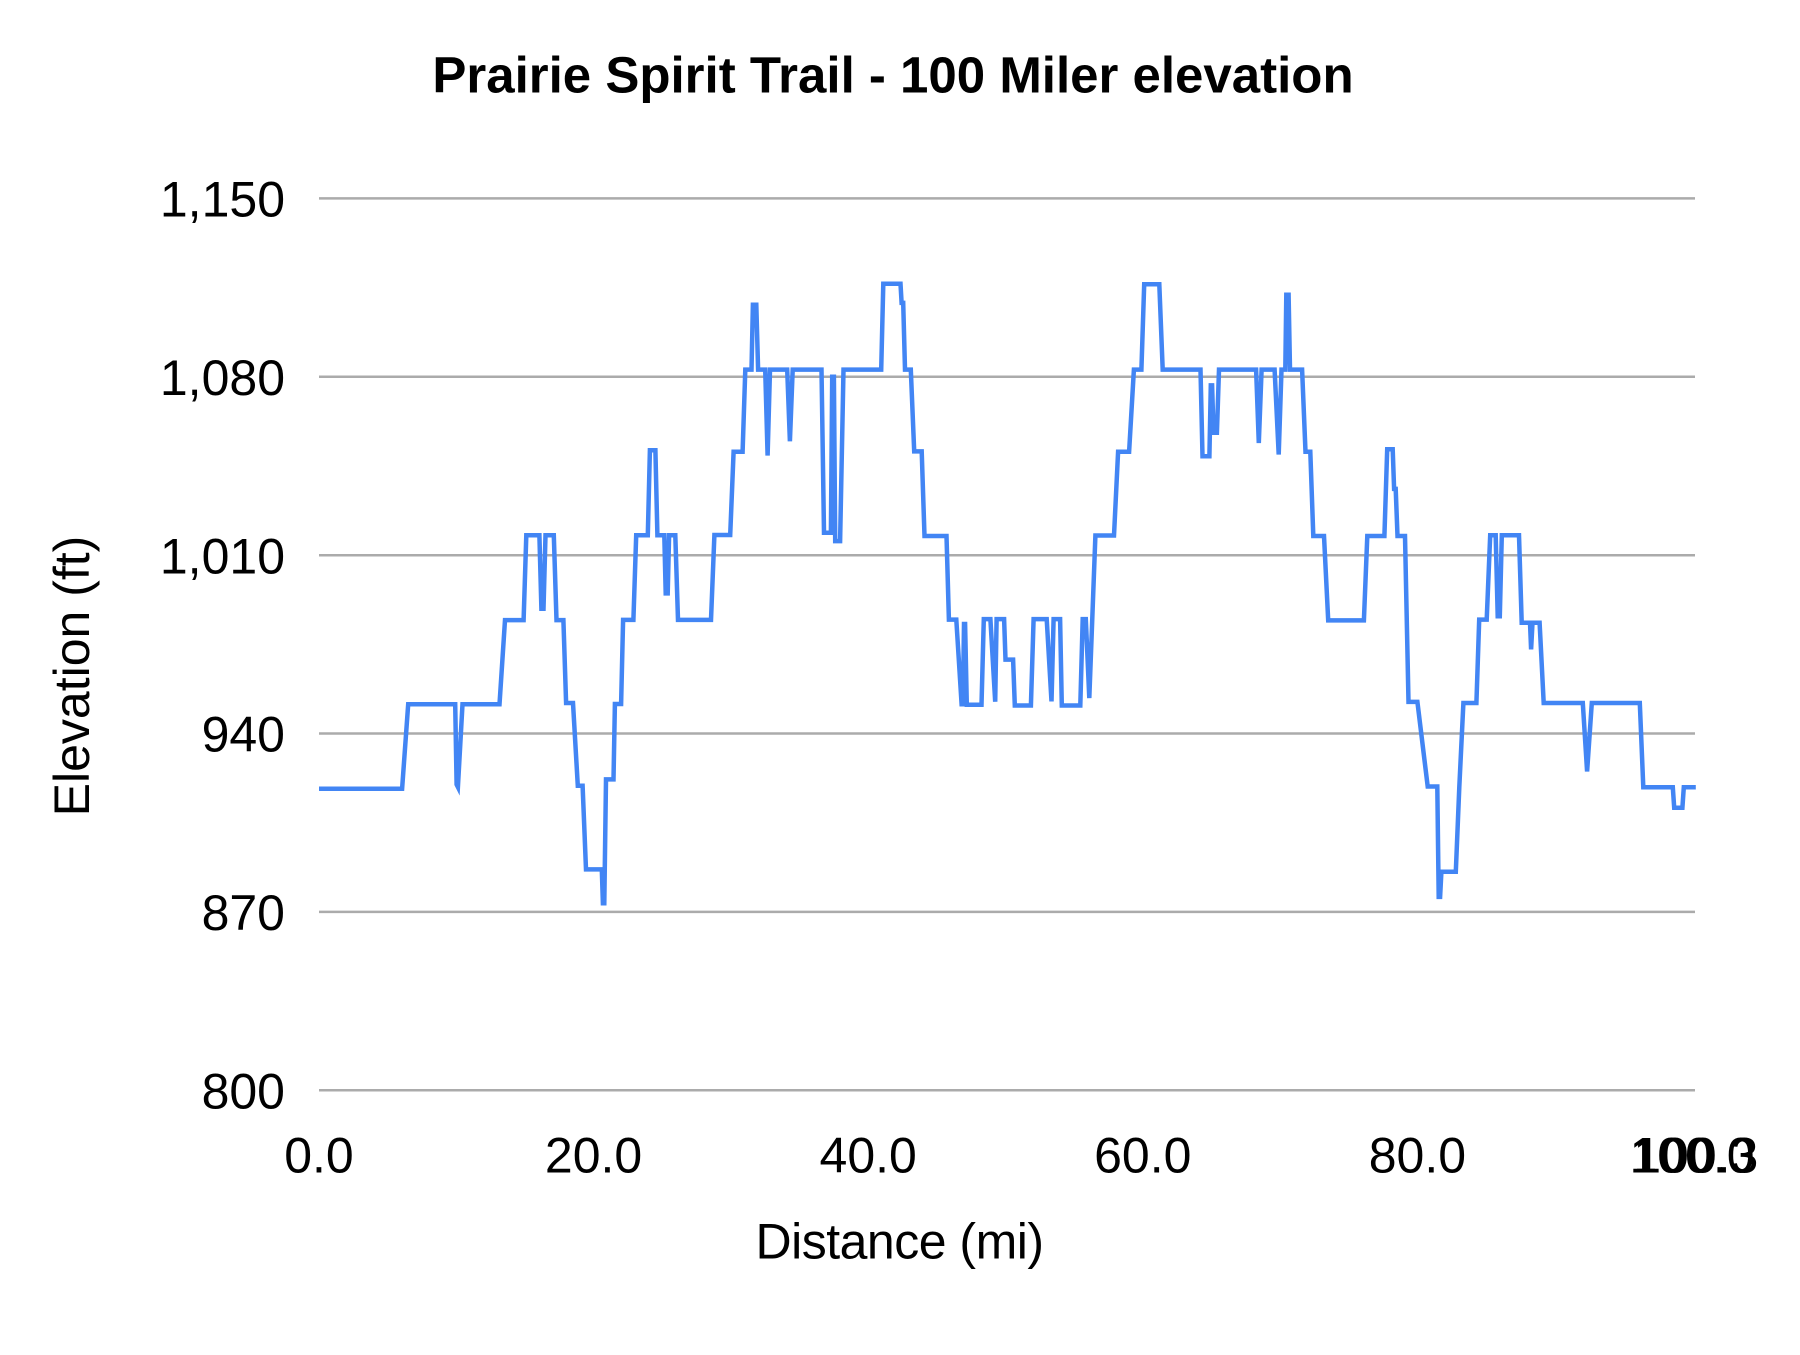  What do you see at coordinates (868, 1156) in the screenshot?
I see `svg-text: 40.0` at bounding box center [868, 1156].